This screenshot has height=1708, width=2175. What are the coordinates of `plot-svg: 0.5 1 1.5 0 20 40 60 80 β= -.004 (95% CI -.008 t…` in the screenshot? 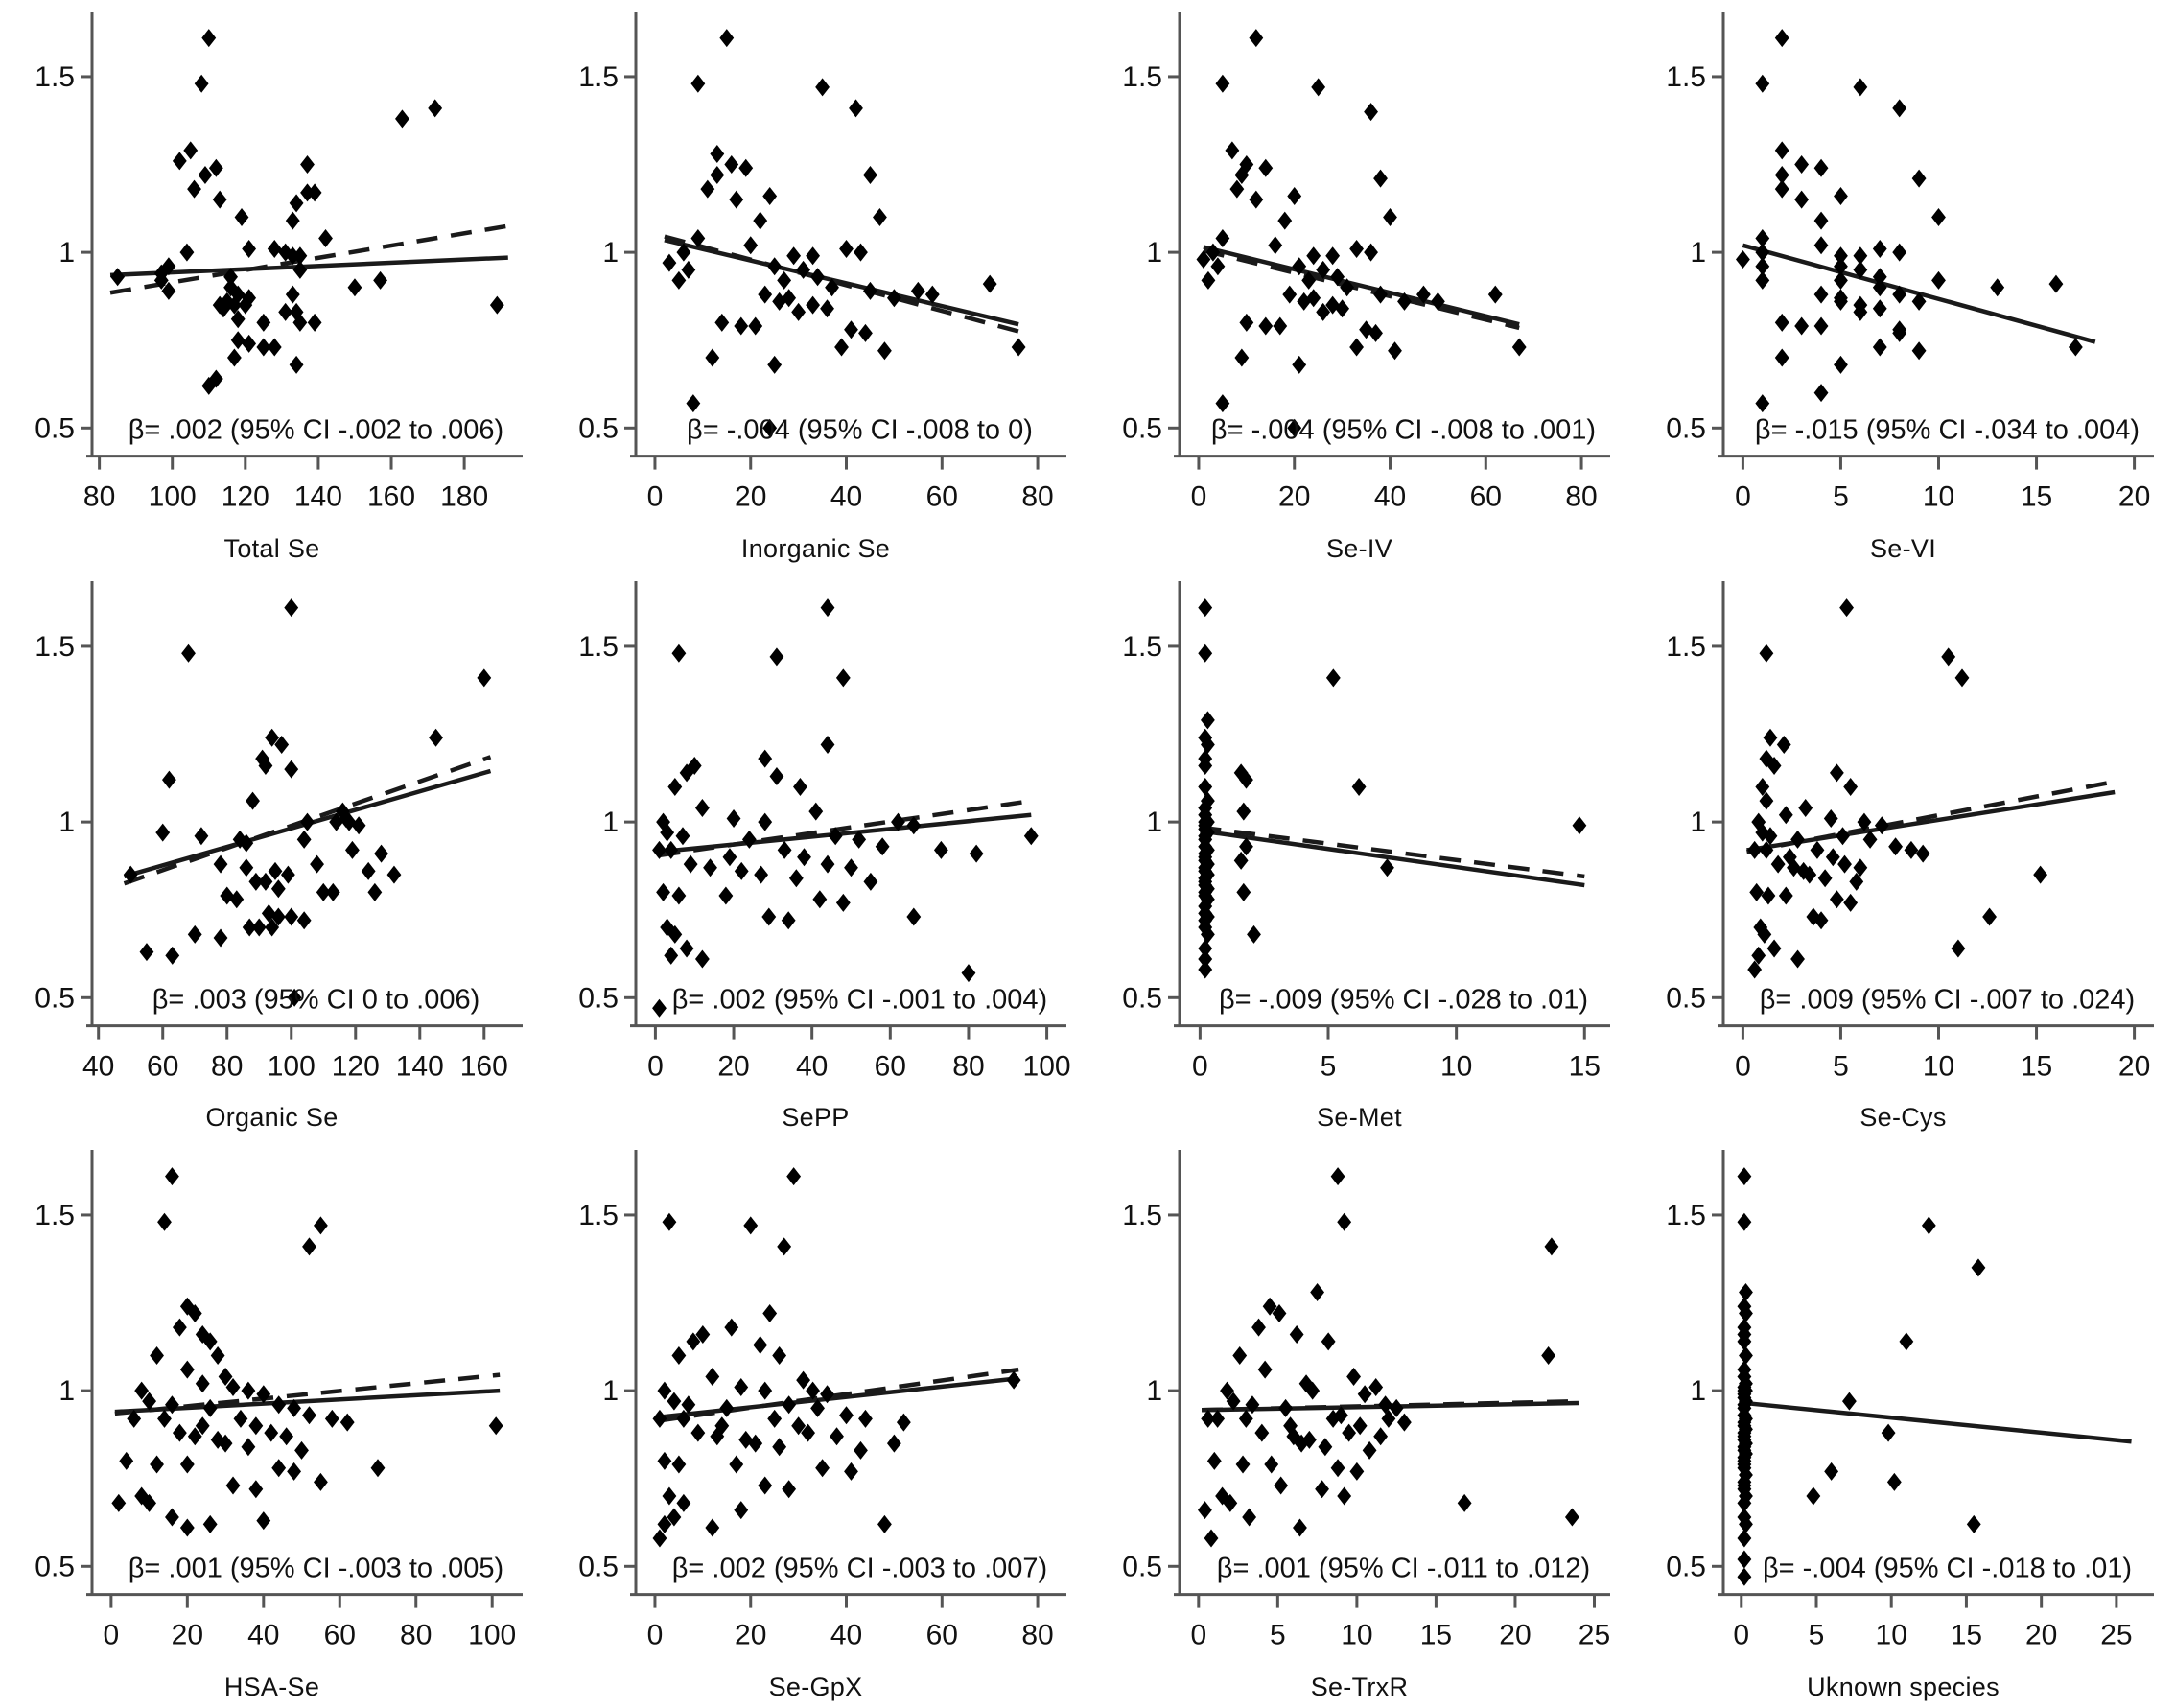 It's located at (822, 263).